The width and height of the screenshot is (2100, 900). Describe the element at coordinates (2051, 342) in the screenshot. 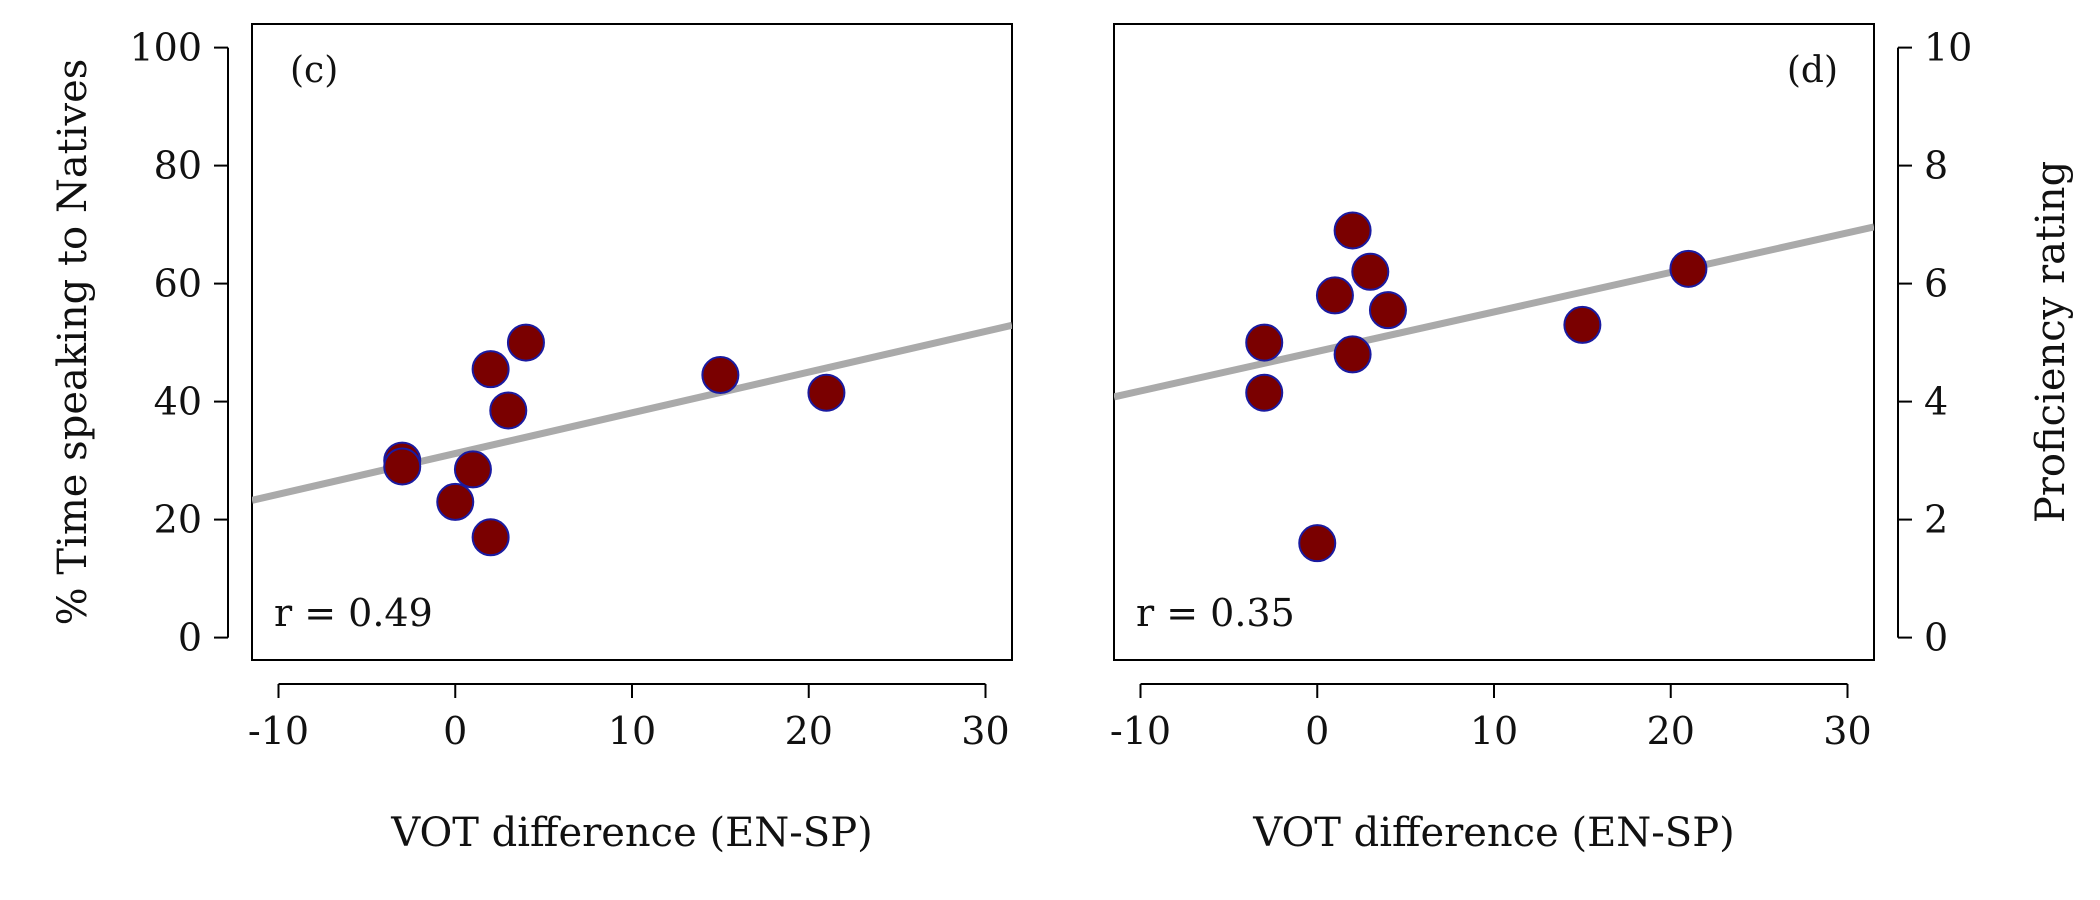

I see `y-axis-title: Proficiency rating` at that location.